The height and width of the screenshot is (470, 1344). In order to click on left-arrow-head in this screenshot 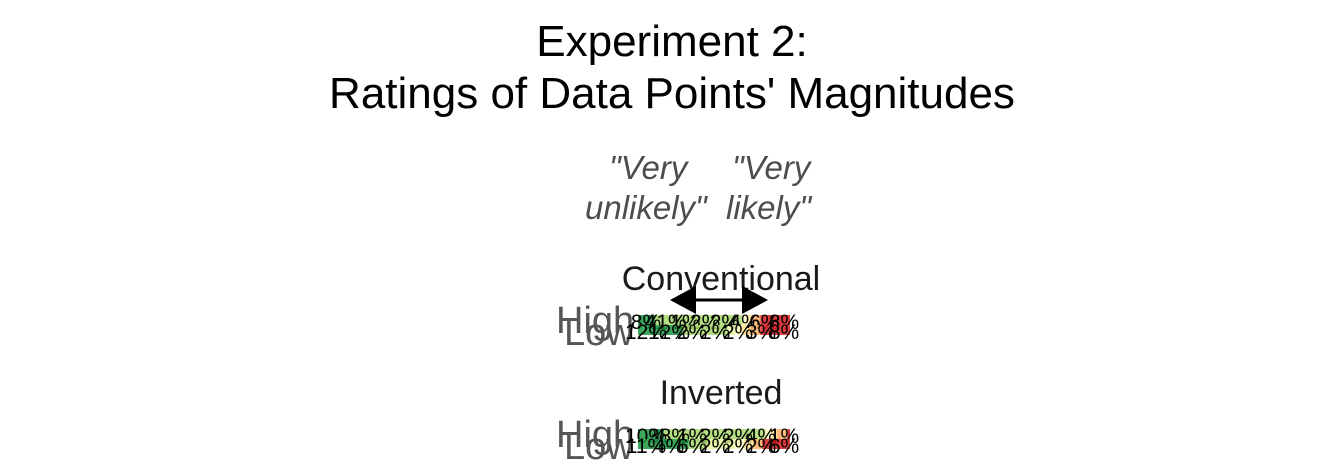, I will do `click(683, 300)`.